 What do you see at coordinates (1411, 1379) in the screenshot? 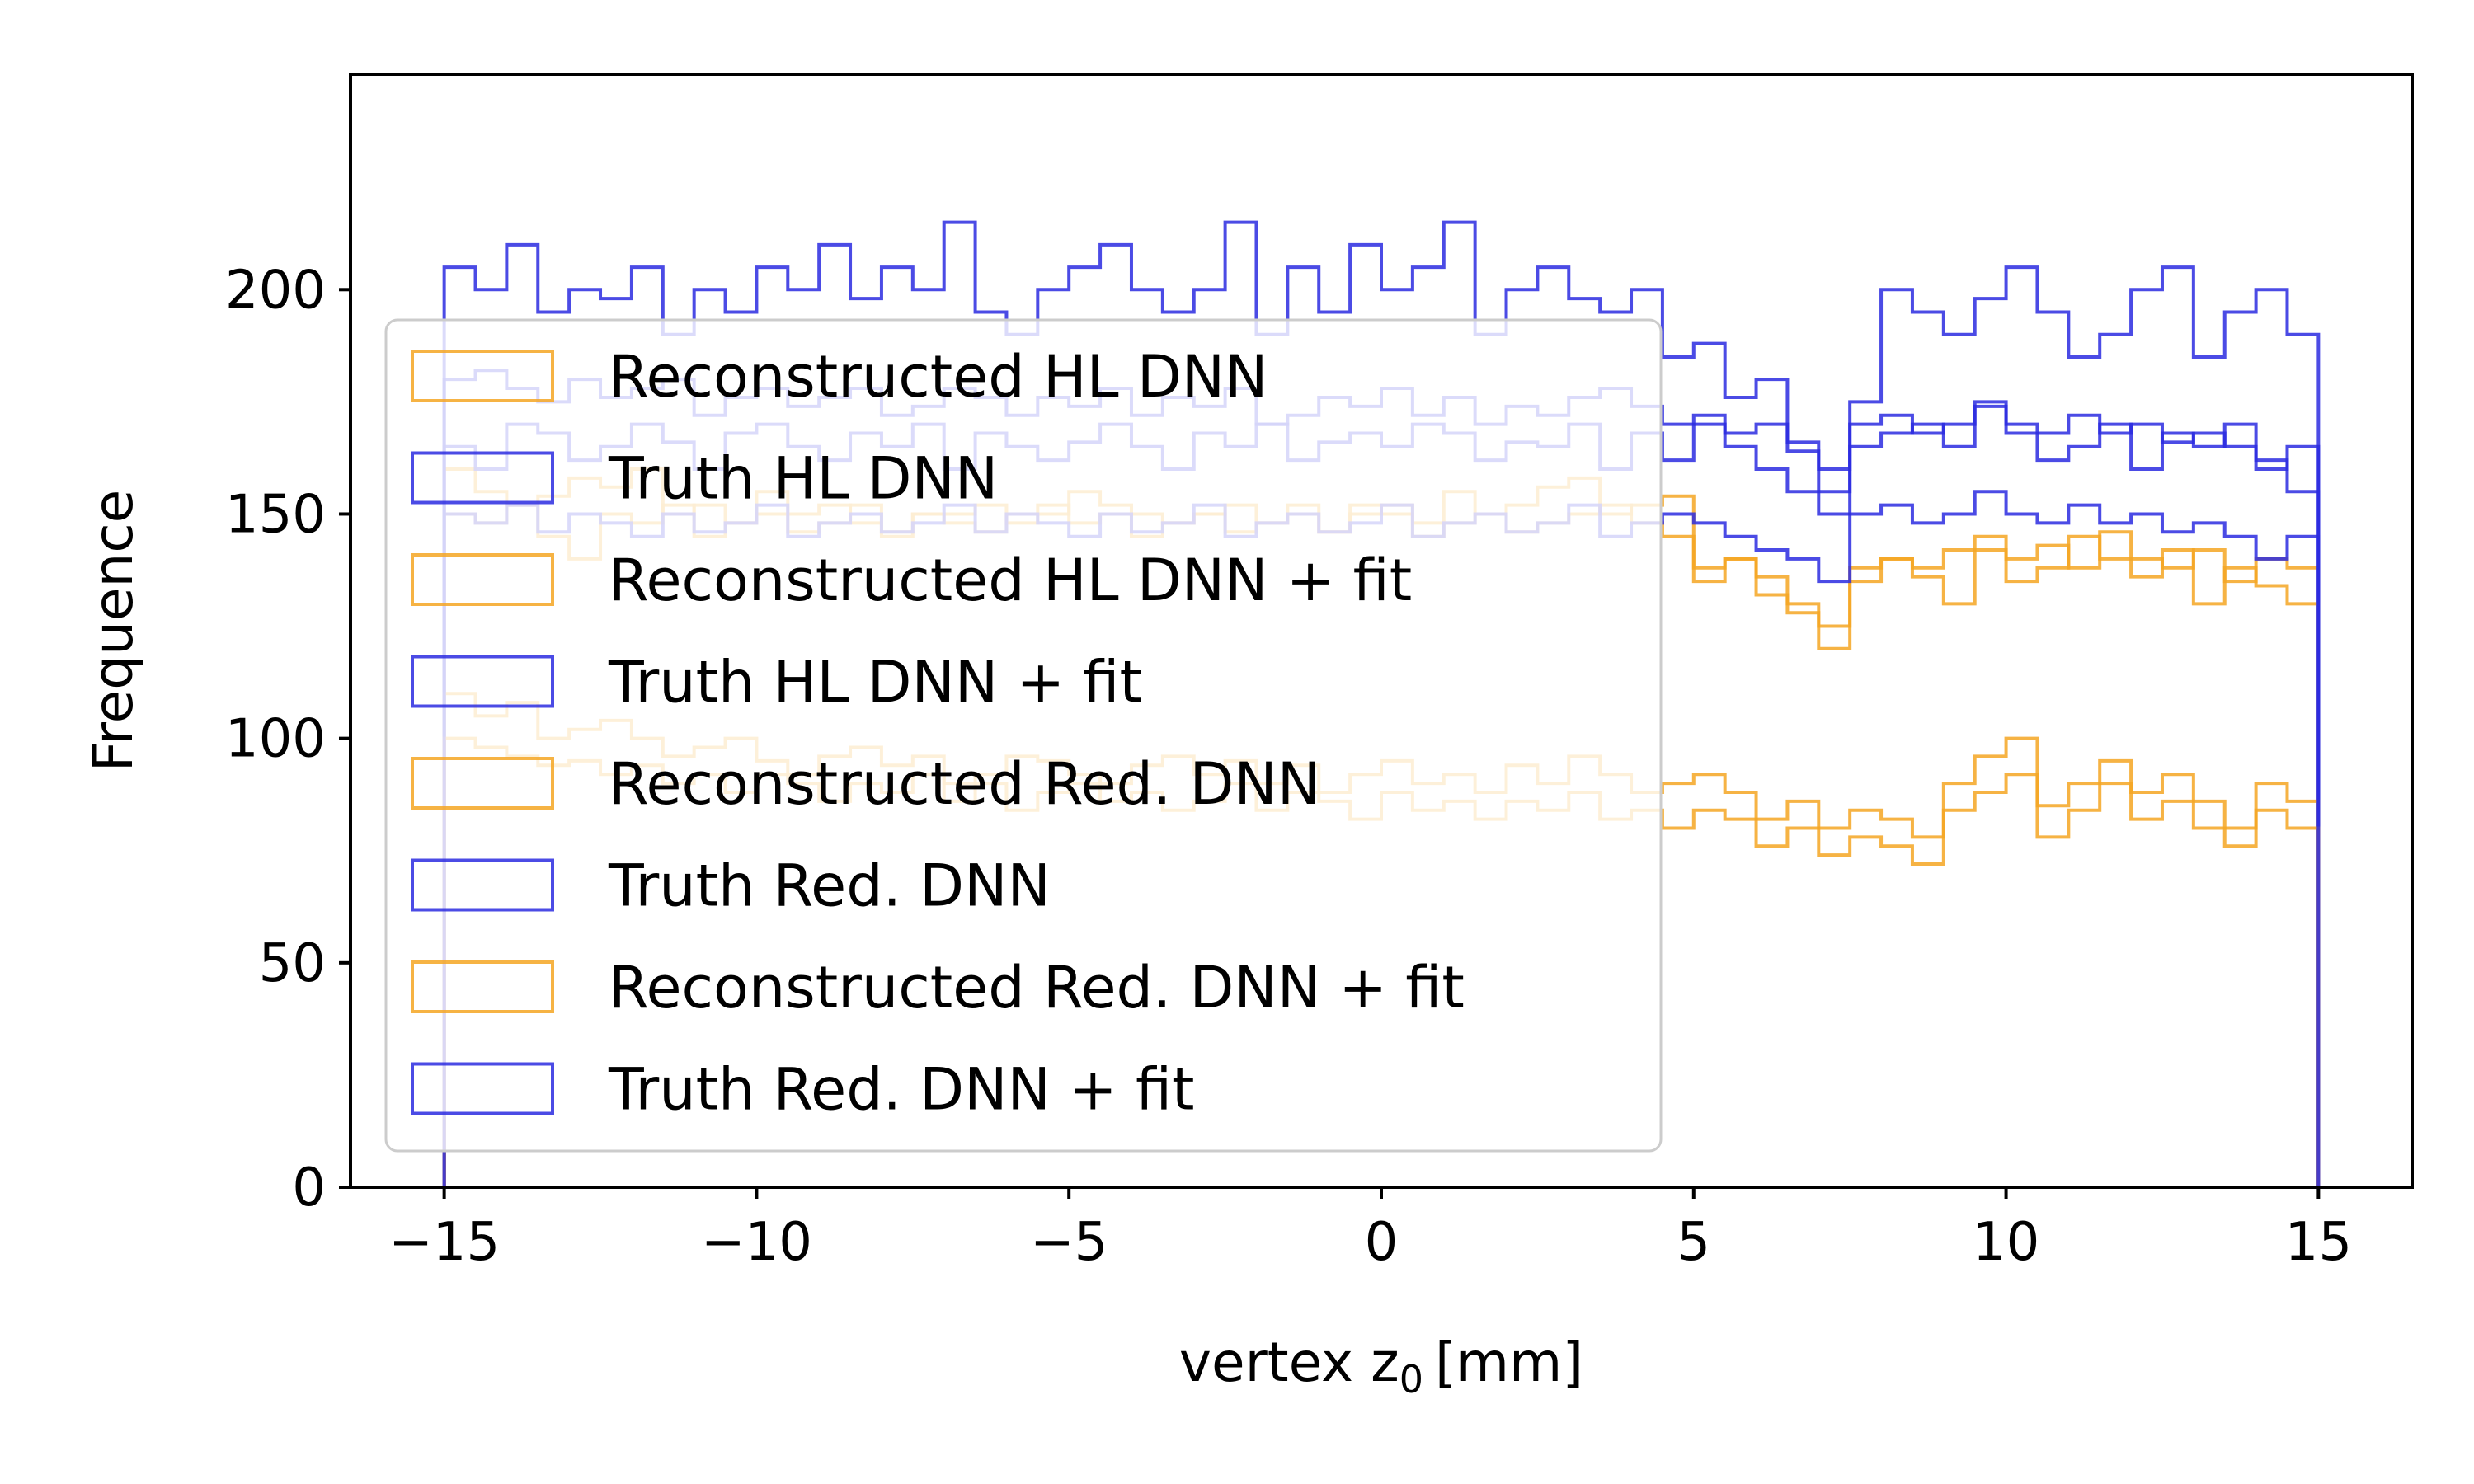
I see `x-axis-label-subscript: 0` at bounding box center [1411, 1379].